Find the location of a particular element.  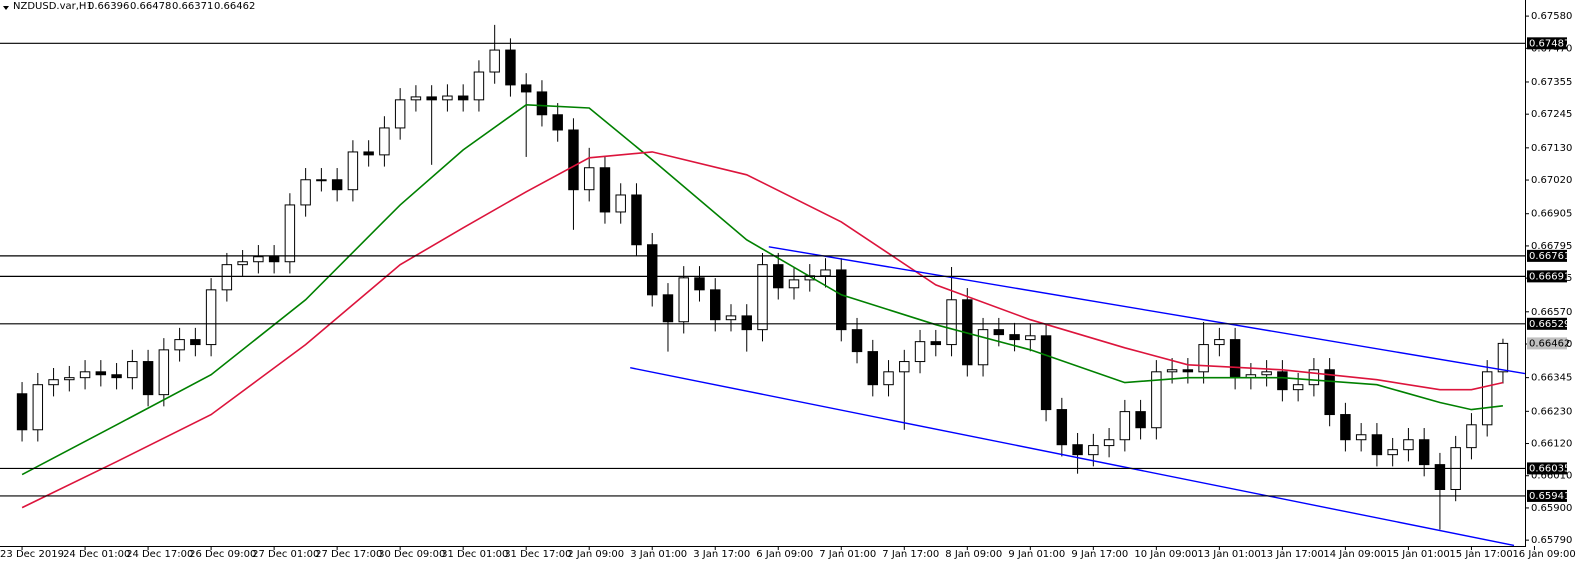

y-tick-label: 0.67020 is located at coordinates (1551, 180).